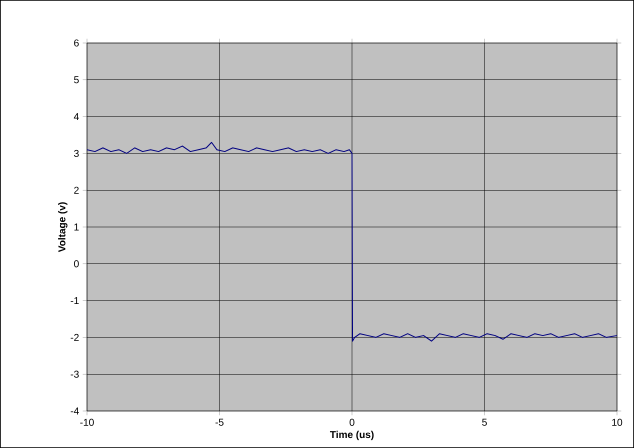 Image resolution: width=634 pixels, height=448 pixels. I want to click on x-tick-label: -10, so click(87, 422).